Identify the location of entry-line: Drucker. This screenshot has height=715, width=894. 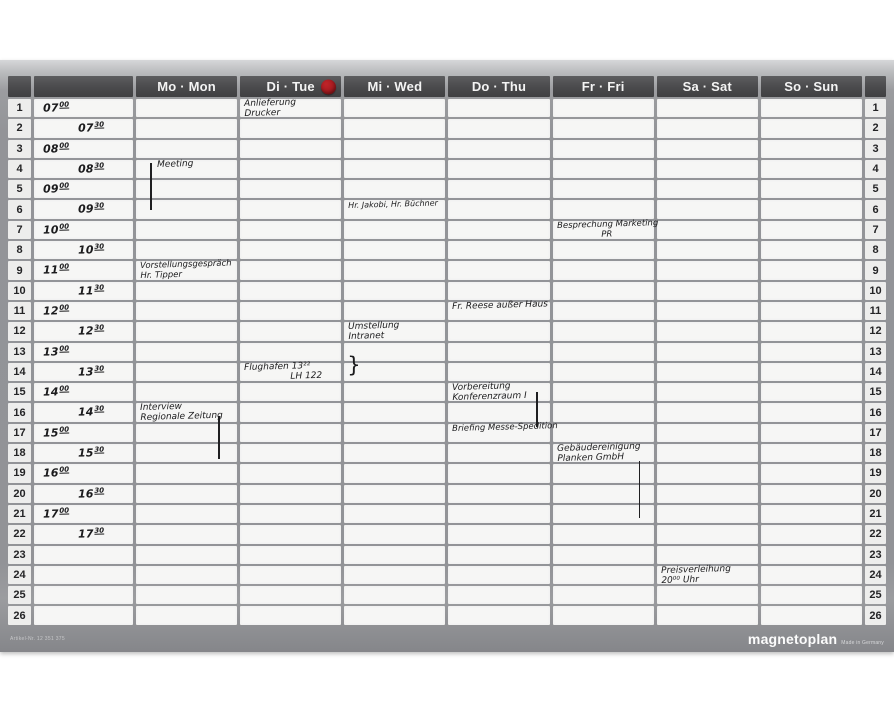
(262, 113).